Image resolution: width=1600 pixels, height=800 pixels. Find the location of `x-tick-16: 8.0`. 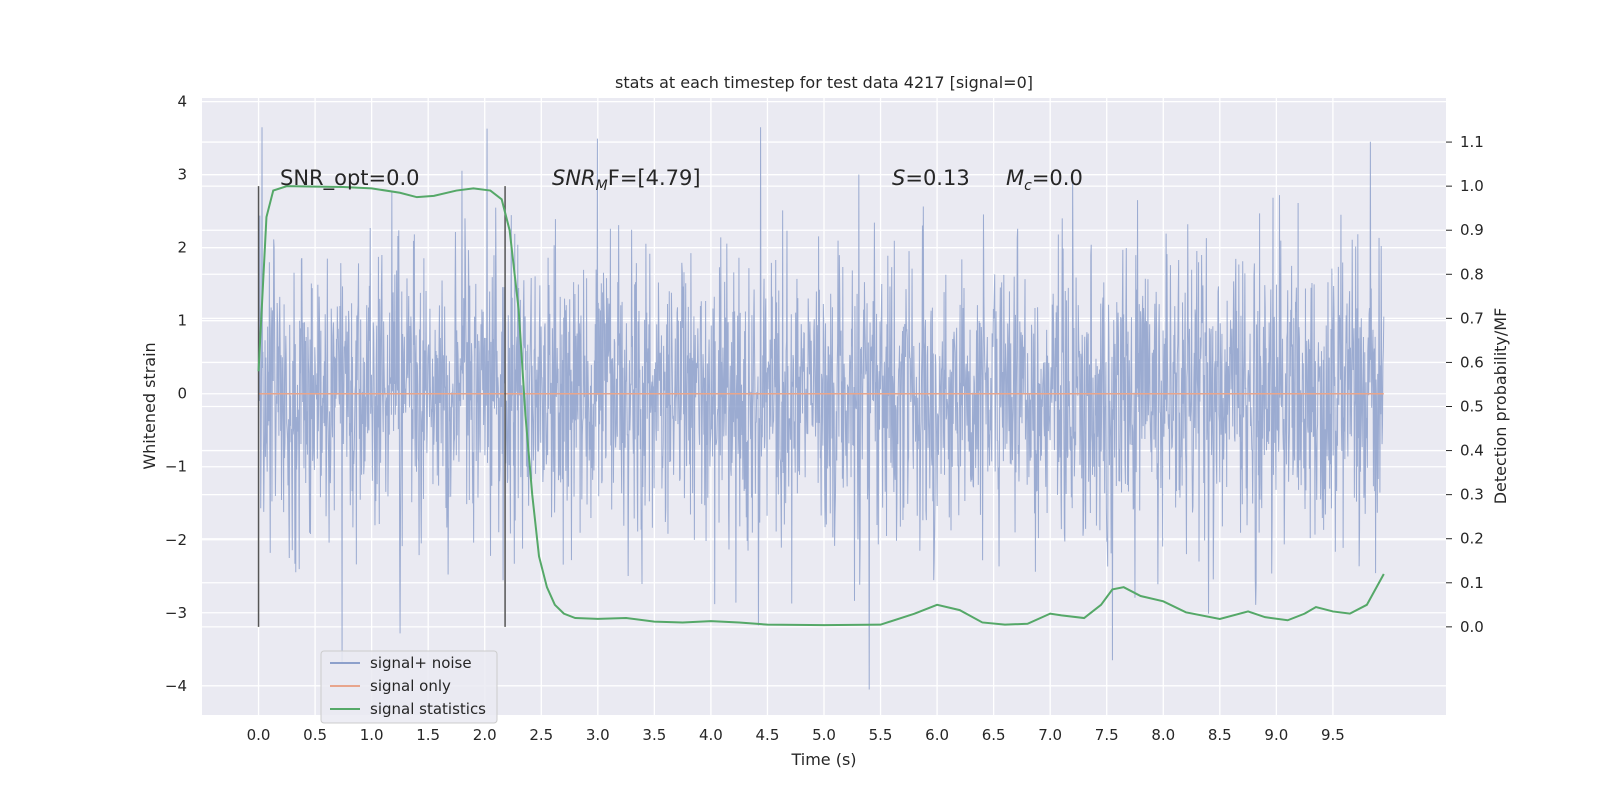

x-tick-16: 8.0 is located at coordinates (1163, 735).